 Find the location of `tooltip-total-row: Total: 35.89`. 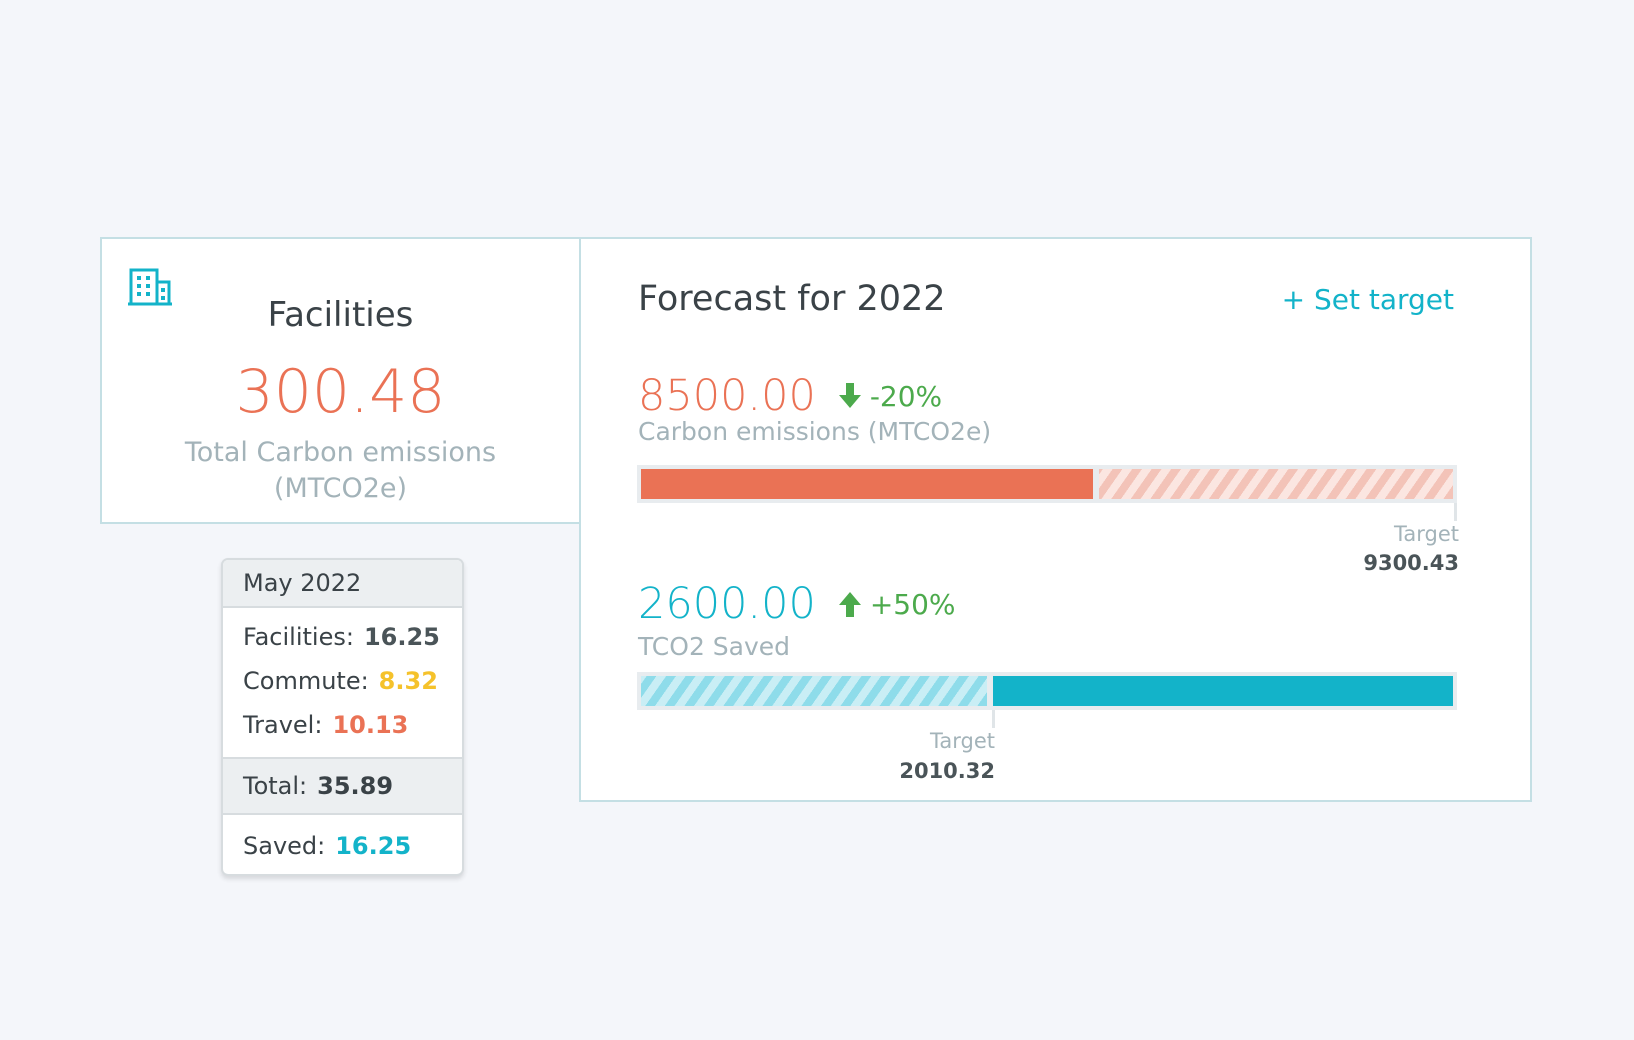

tooltip-total-row: Total: 35.89 is located at coordinates (342, 786).